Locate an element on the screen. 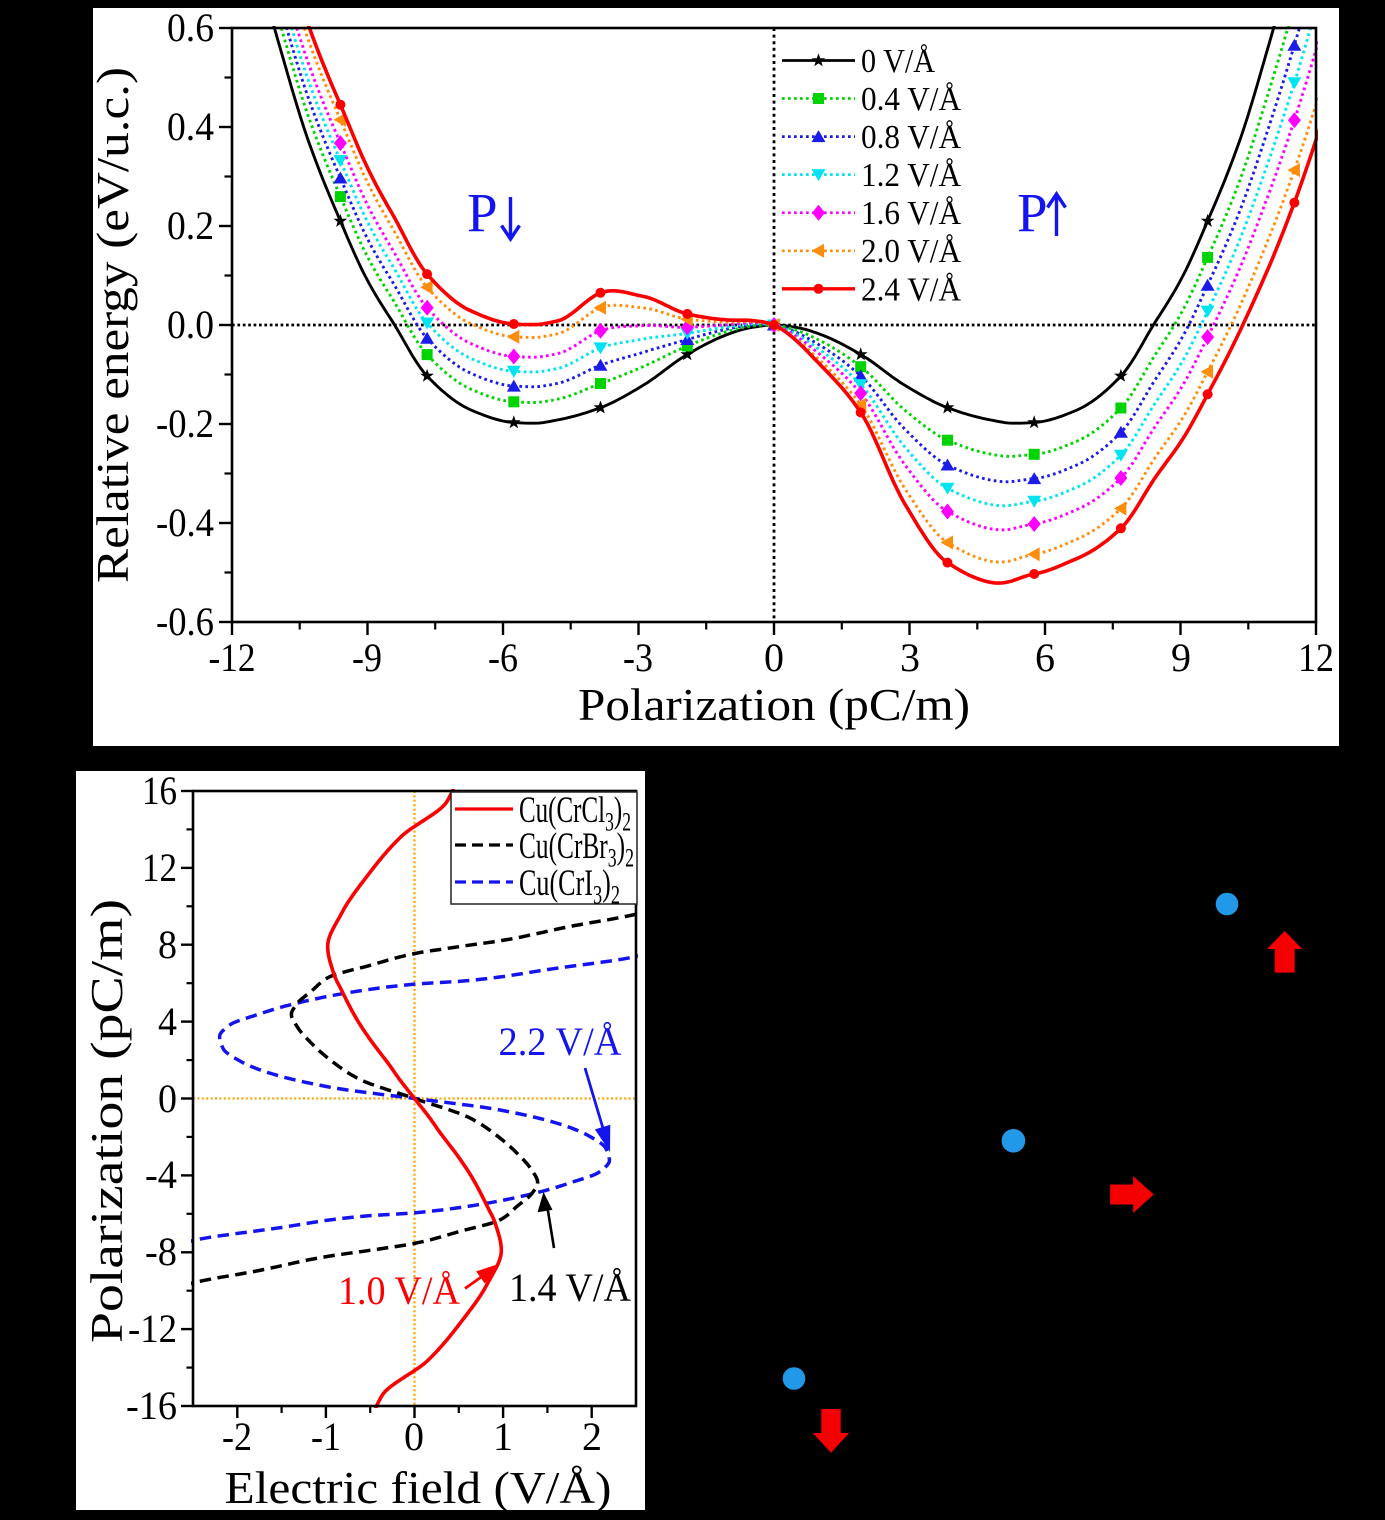  svg-text: -6 is located at coordinates (503, 657).